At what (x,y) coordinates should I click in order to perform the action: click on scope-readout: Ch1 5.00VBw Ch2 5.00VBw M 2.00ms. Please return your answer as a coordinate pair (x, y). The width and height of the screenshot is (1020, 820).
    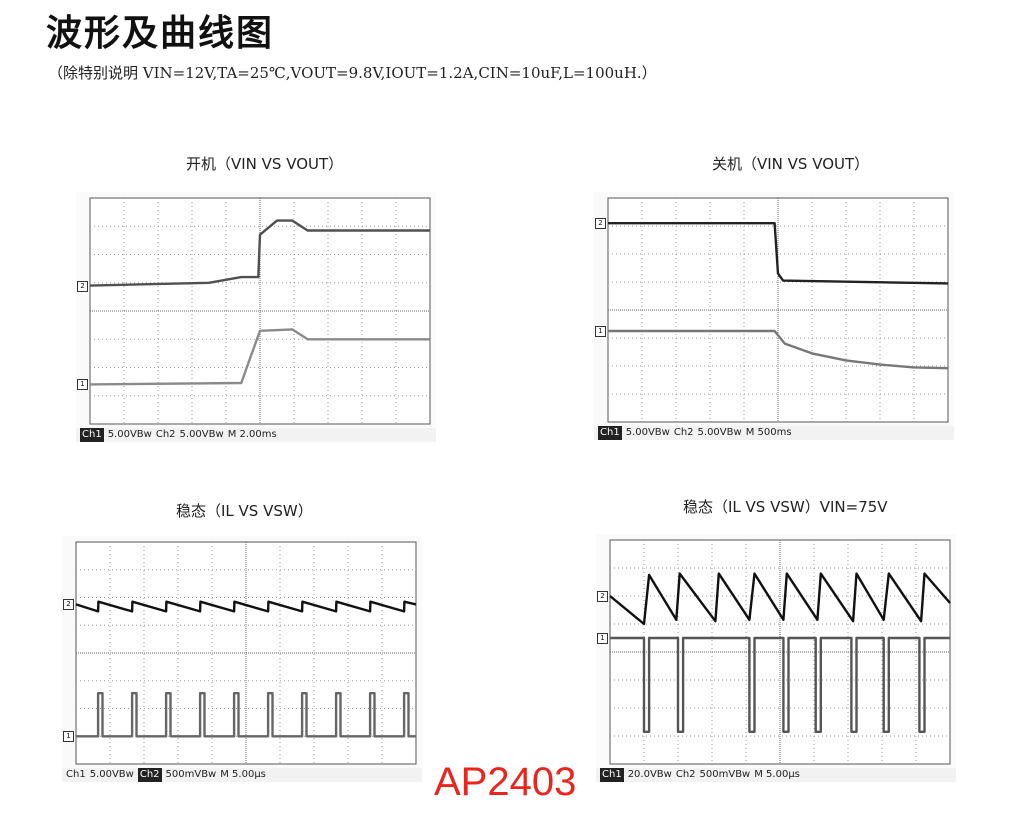
    Looking at the image, I should click on (256, 435).